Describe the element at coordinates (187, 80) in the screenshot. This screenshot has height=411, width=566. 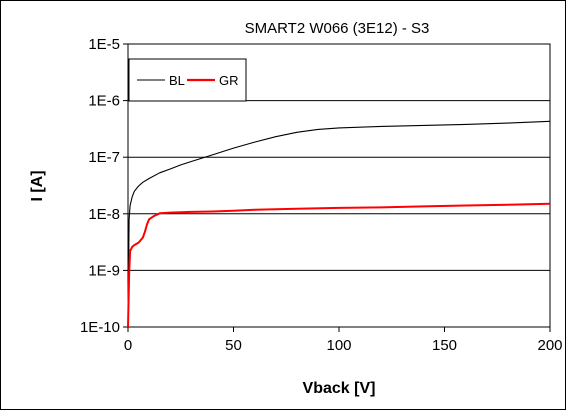
I see `legend: BL GR` at that location.